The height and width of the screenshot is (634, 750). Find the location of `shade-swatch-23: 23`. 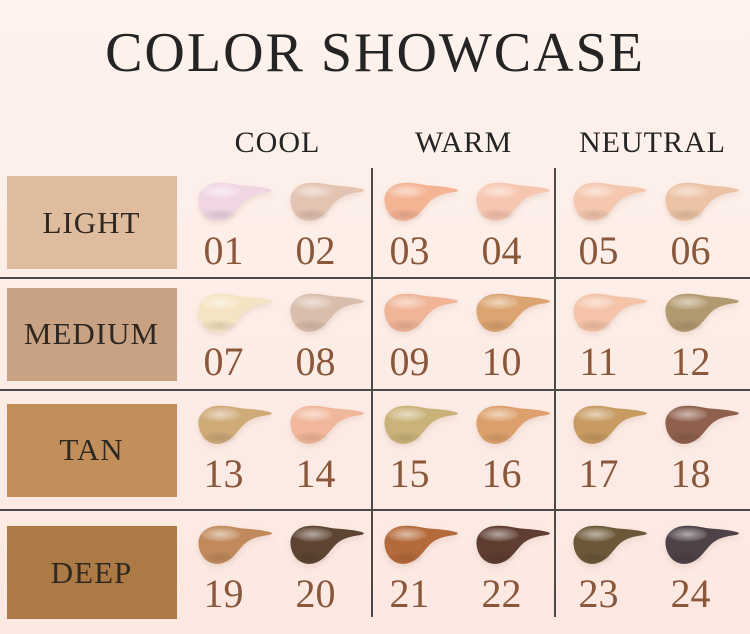

shade-swatch-23: 23 is located at coordinates (607, 566).